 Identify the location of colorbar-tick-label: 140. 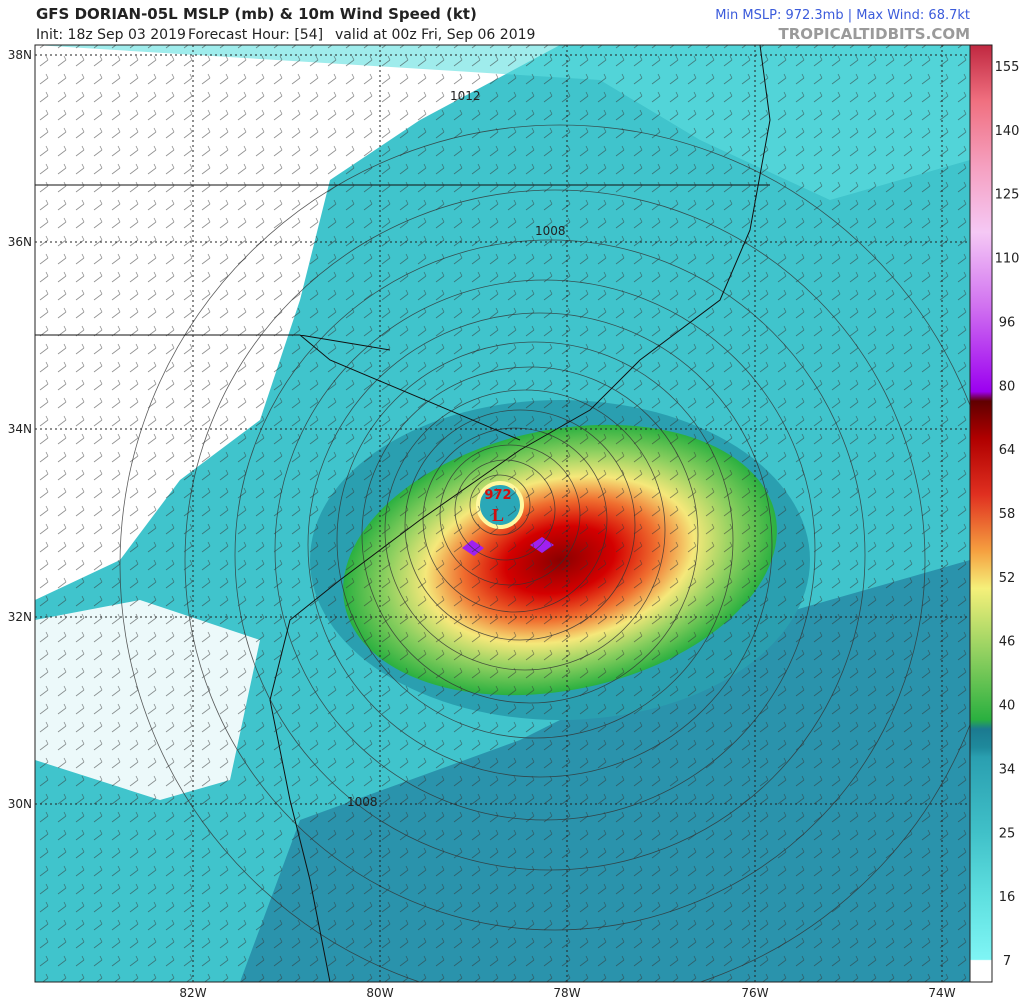
(1007, 131).